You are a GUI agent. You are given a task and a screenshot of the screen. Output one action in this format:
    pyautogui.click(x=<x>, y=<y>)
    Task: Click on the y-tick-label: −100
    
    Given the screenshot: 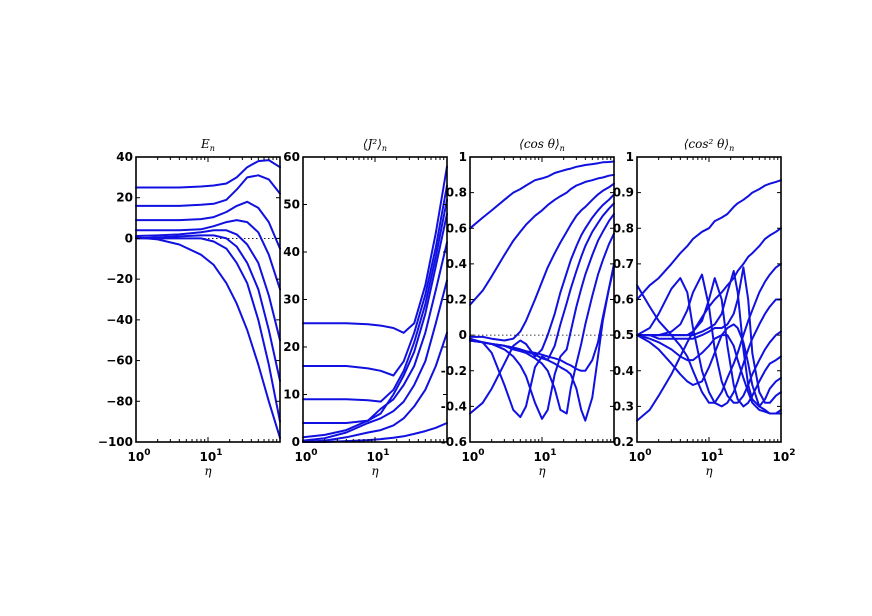 What is the action you would take?
    pyautogui.click(x=115, y=442)
    